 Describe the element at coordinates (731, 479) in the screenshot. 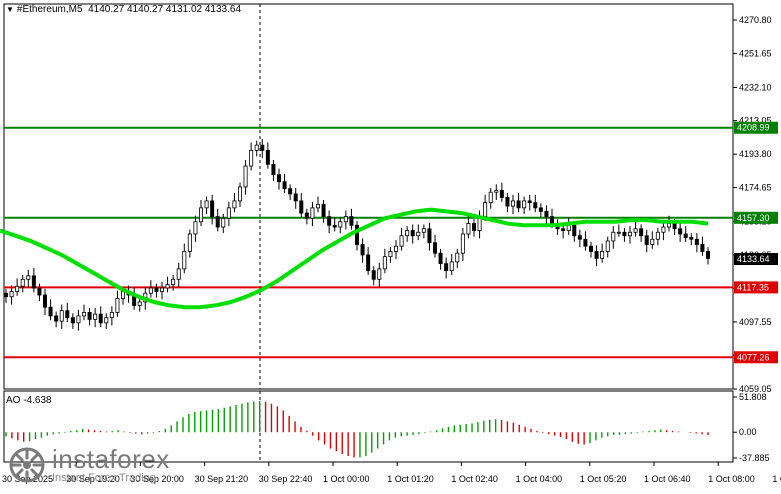

I see `time-tick-label: 1 Oct 08:00` at that location.